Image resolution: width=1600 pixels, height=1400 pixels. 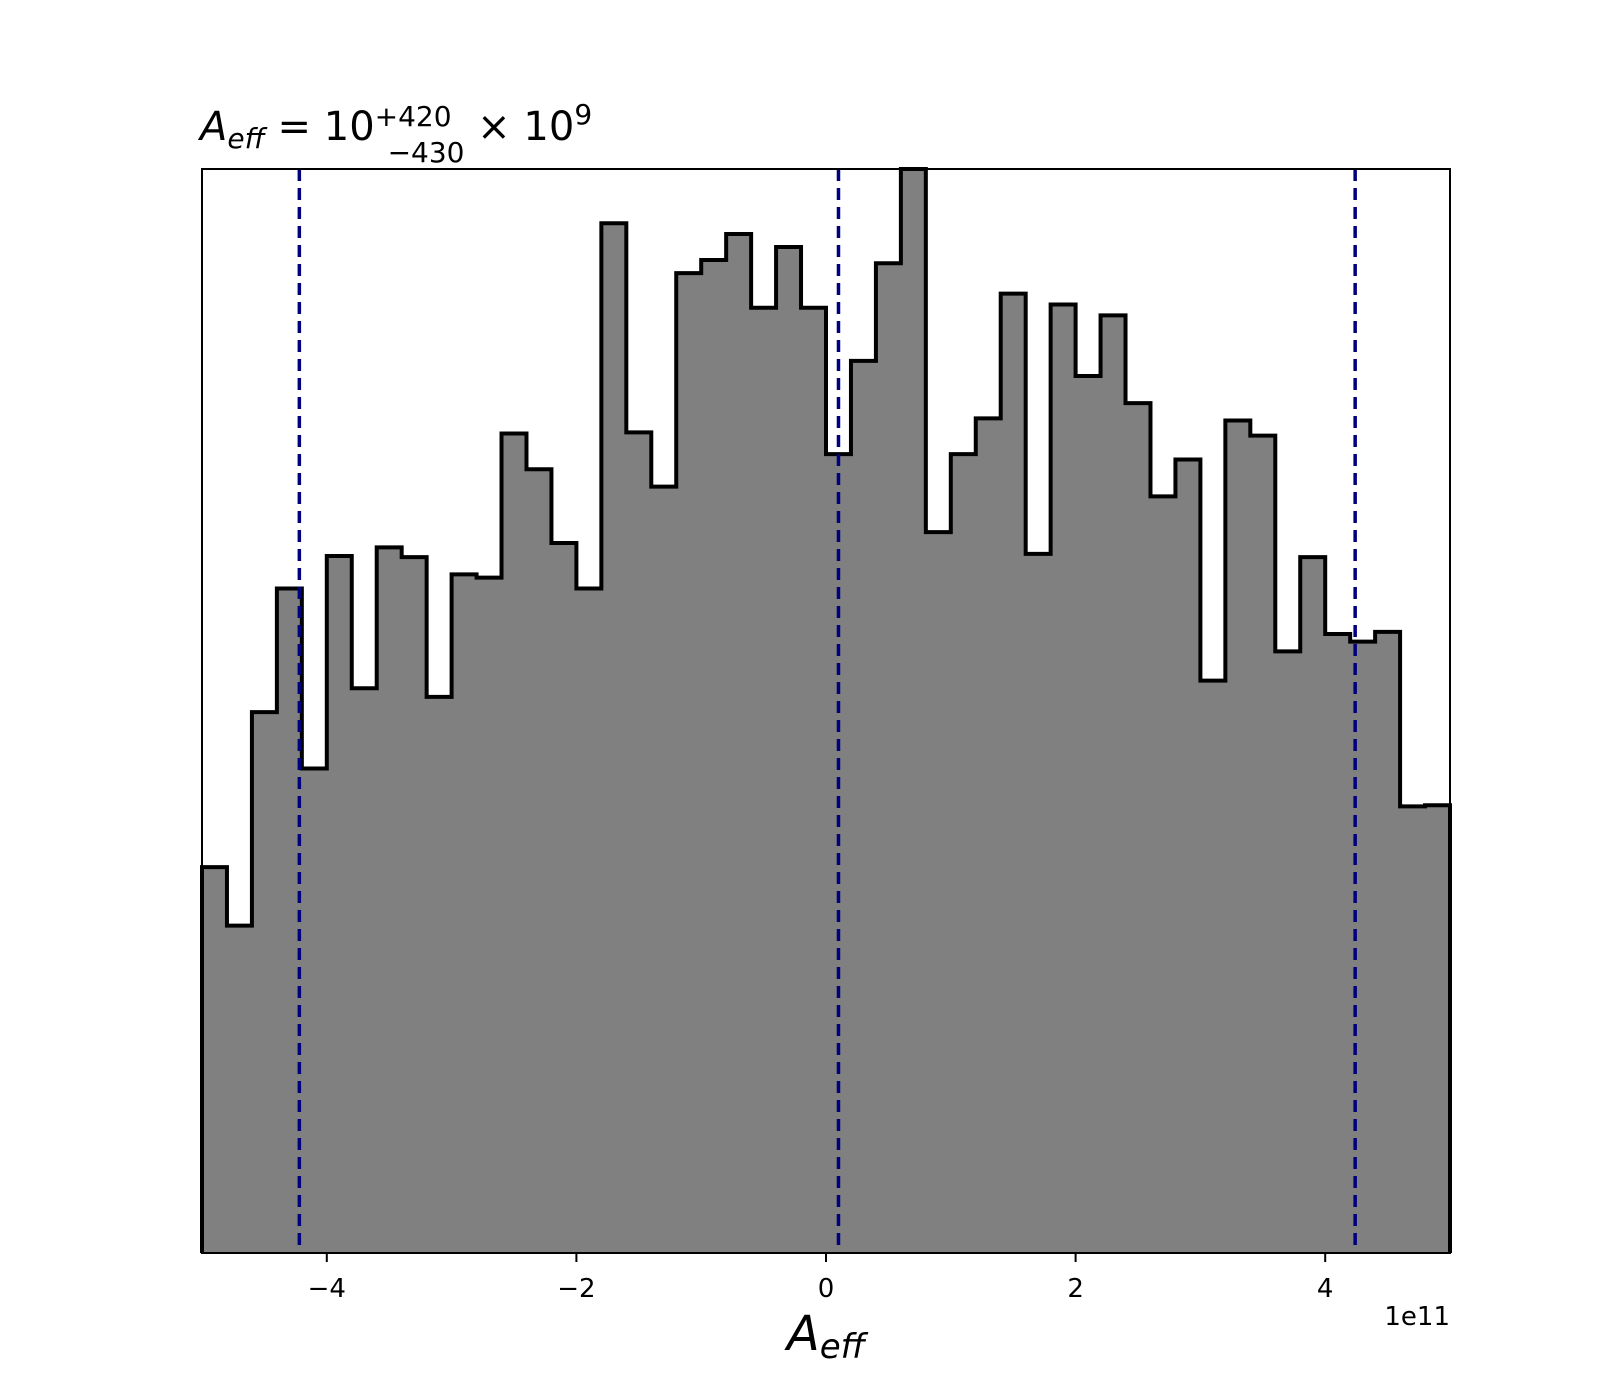 What do you see at coordinates (802, 1334) in the screenshot?
I see `x-axis-label-symbol: A` at bounding box center [802, 1334].